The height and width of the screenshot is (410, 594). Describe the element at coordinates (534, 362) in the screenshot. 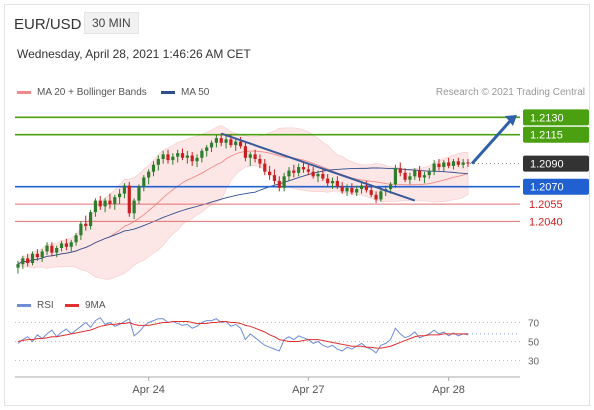

I see `rsi-tick-label: 30` at that location.